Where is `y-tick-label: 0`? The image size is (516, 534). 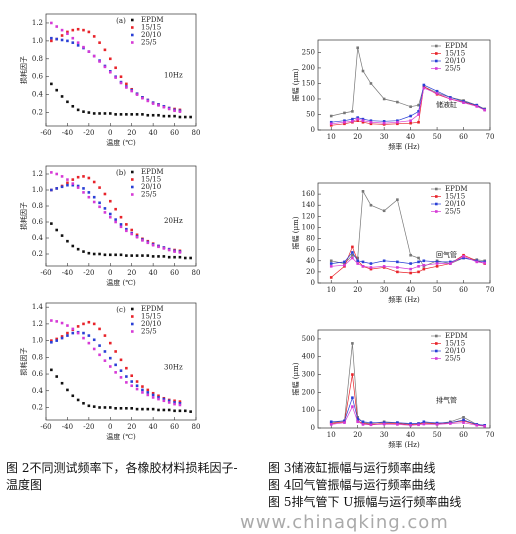 y-tick-label: 0 is located at coordinates (313, 428).